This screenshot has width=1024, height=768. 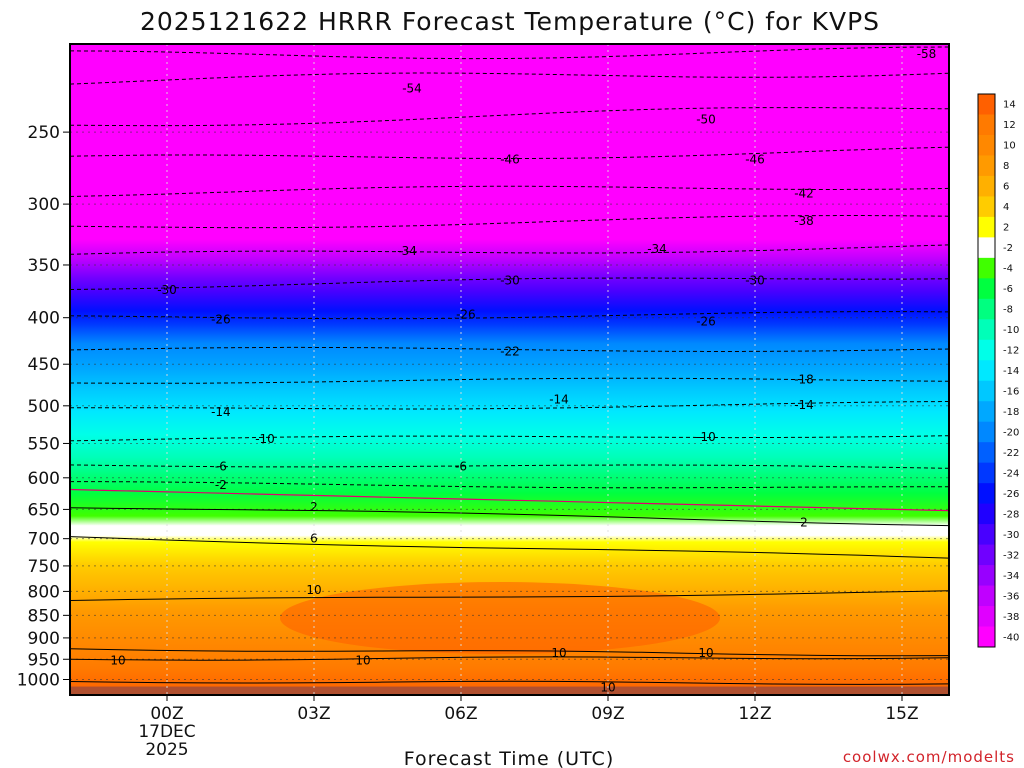 What do you see at coordinates (1006, 166) in the screenshot?
I see `colorbar-label: 8` at bounding box center [1006, 166].